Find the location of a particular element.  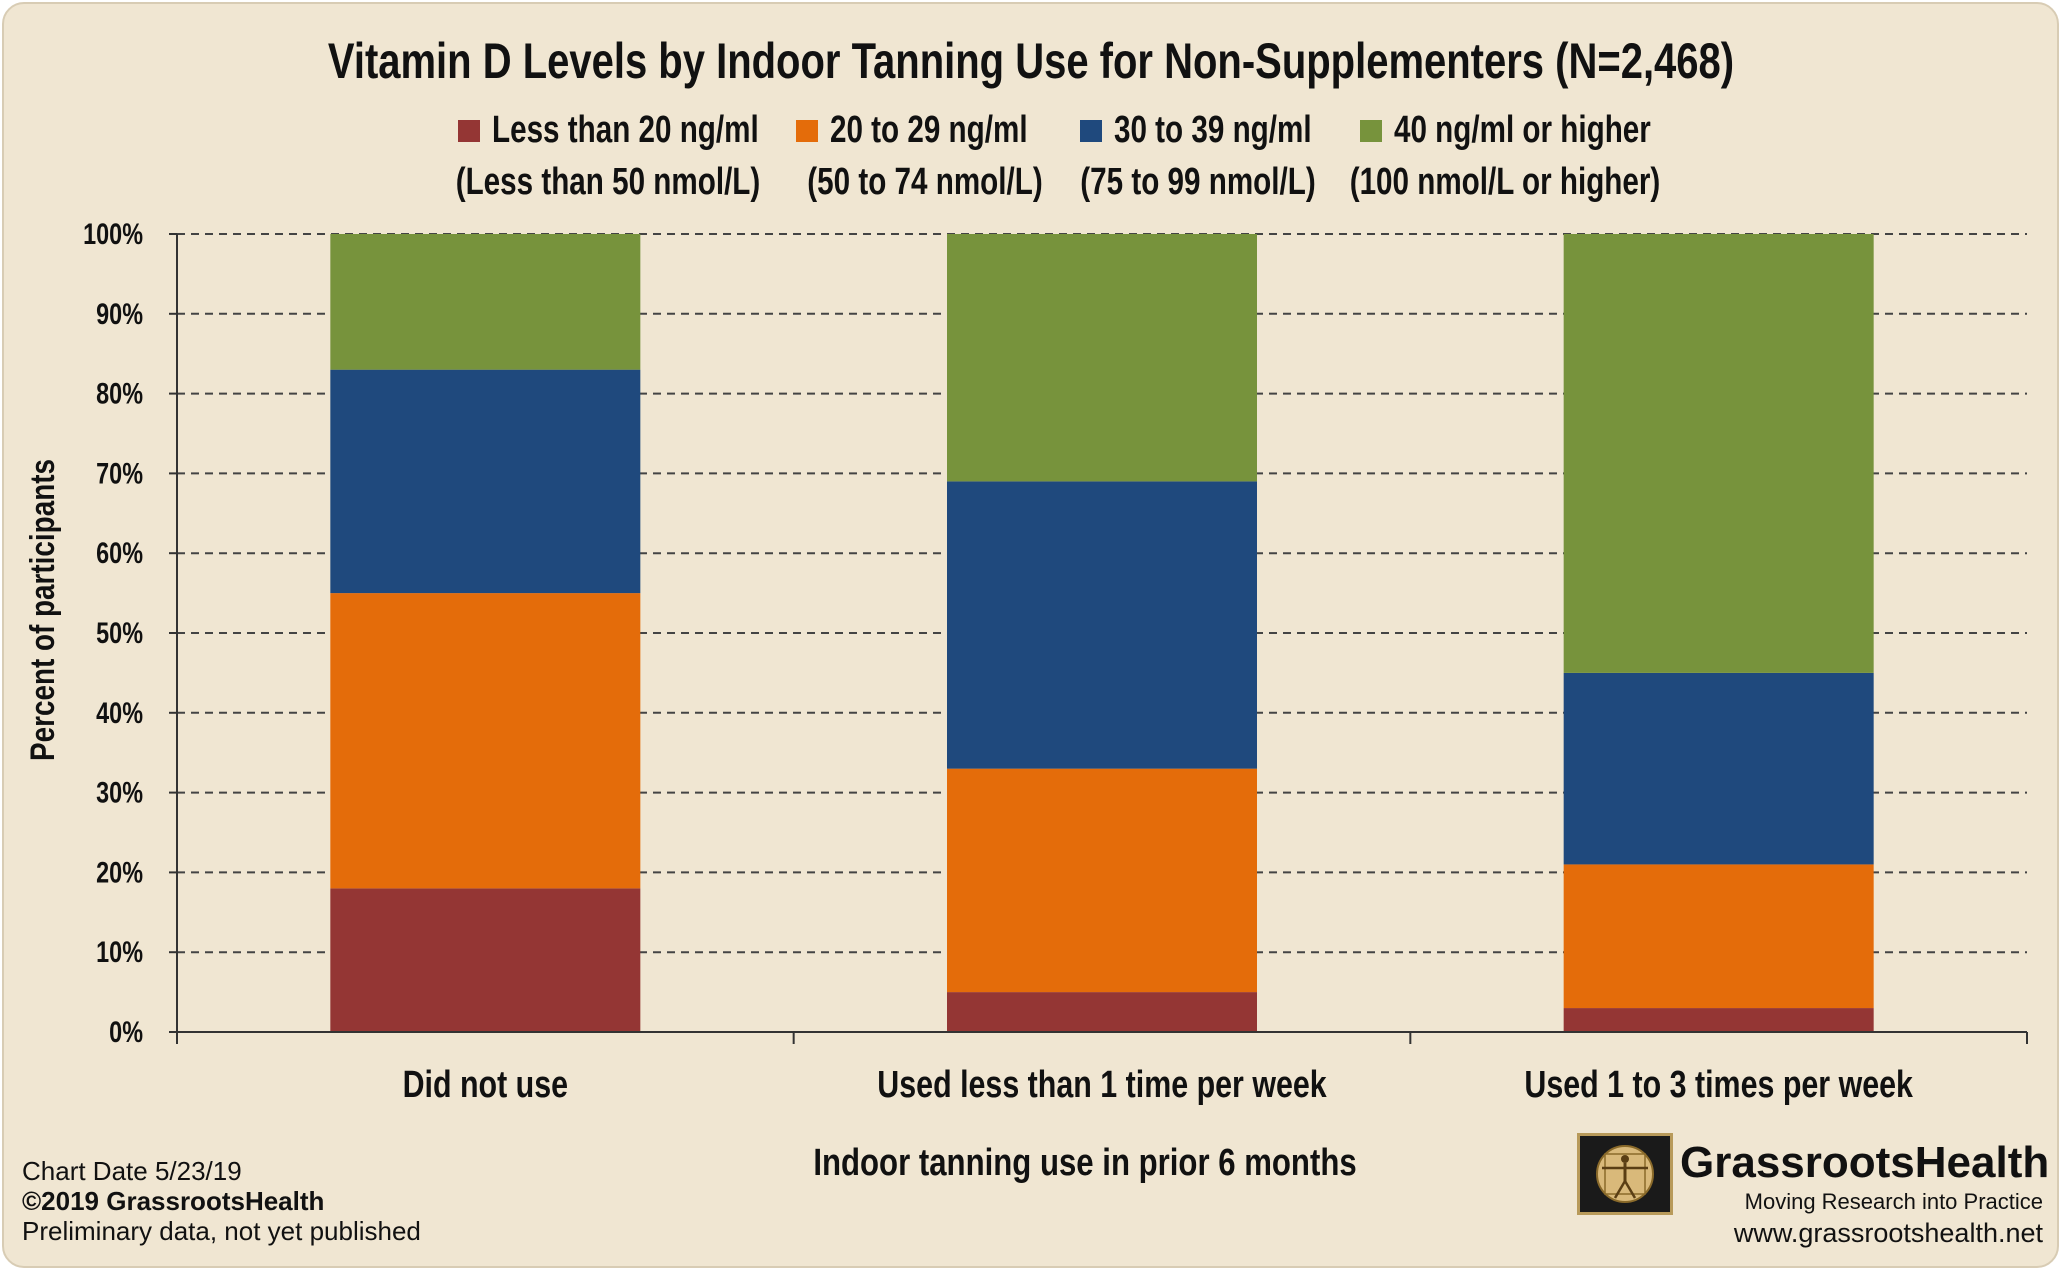

y-tick-label: 30% is located at coordinates (119, 792).